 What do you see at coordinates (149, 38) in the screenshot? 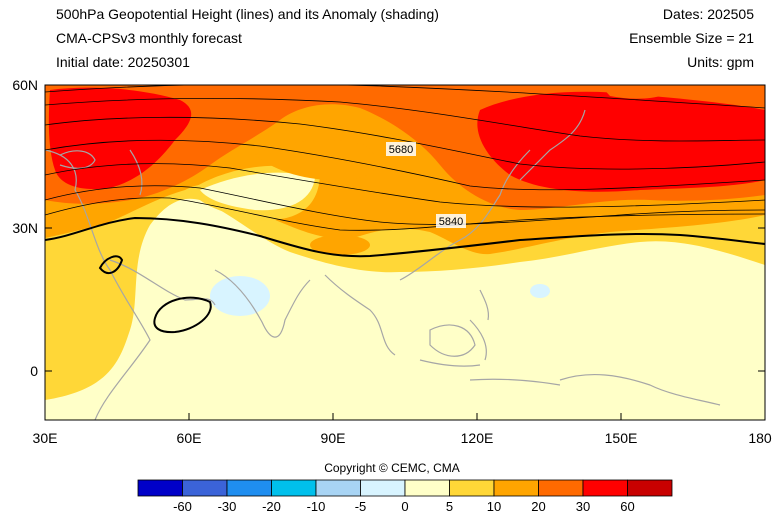
I see `title-line-2: CMA-CPSv3 monthly forecast` at bounding box center [149, 38].